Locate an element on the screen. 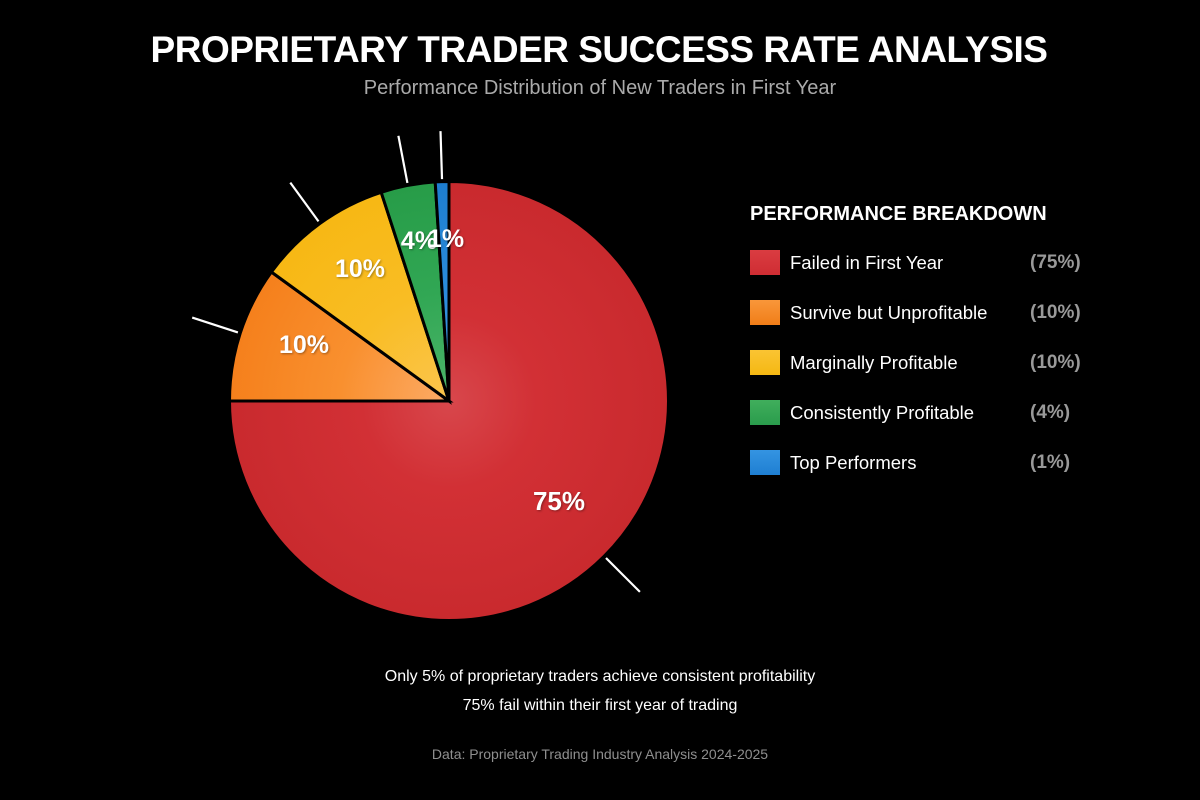 This screenshot has height=800, width=1200. svg-text: (75%) is located at coordinates (1055, 262).